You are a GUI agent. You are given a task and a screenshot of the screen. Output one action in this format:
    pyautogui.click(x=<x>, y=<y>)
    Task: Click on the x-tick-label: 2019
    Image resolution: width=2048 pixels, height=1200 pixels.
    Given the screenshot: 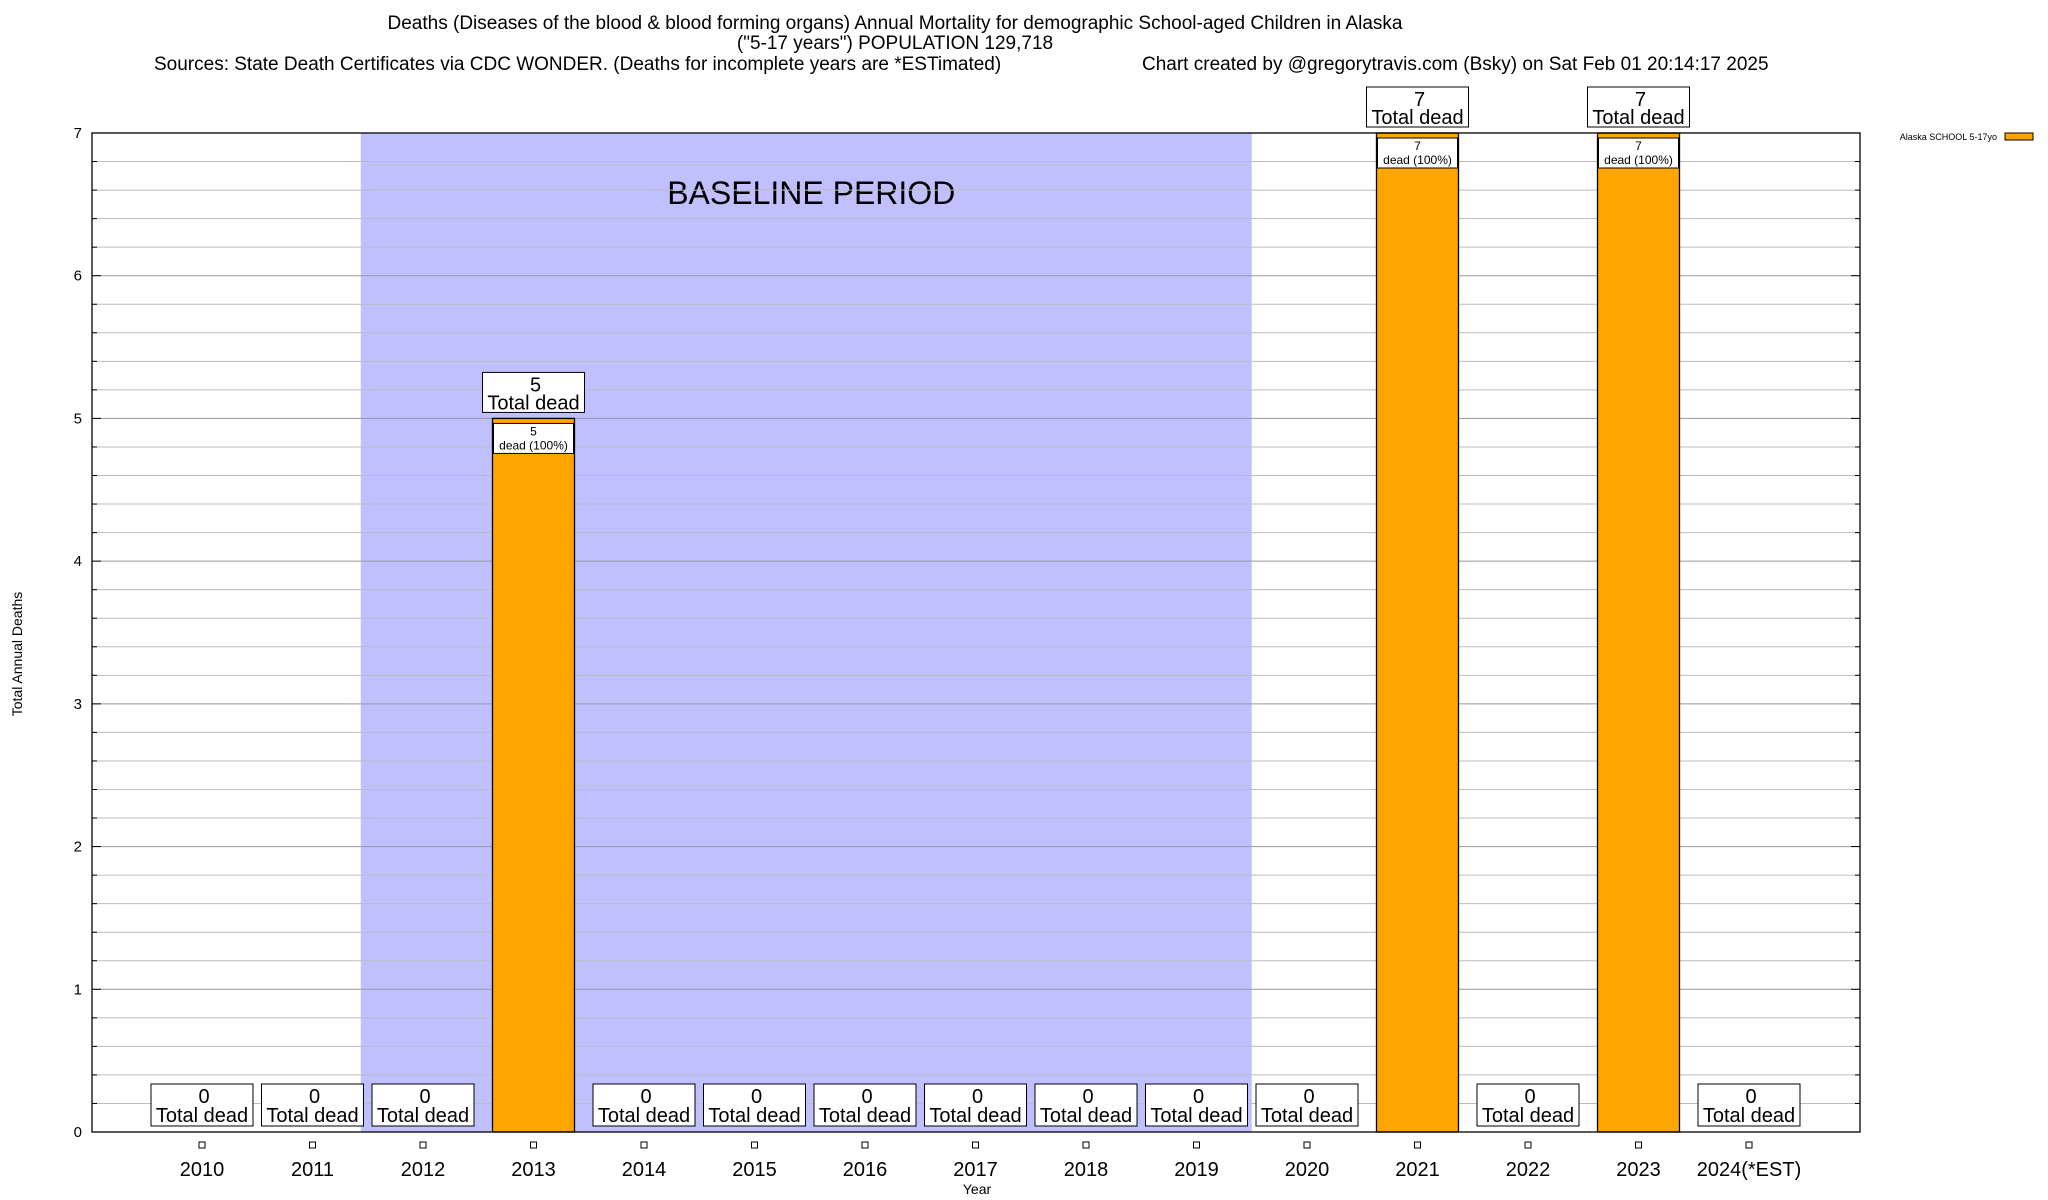 What is the action you would take?
    pyautogui.click(x=1196, y=1170)
    